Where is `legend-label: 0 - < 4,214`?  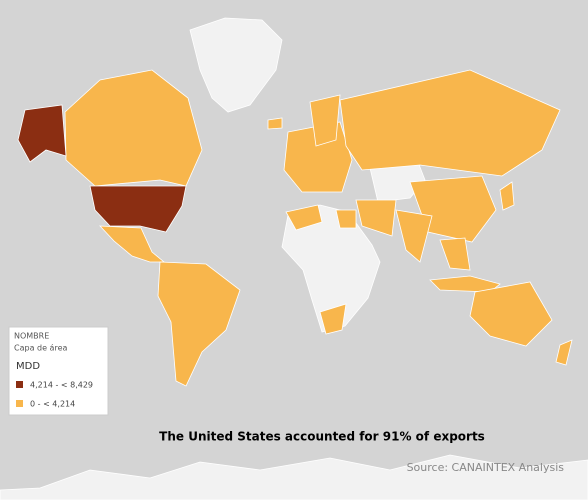
legend-label: 0 - < 4,214 is located at coordinates (52, 404).